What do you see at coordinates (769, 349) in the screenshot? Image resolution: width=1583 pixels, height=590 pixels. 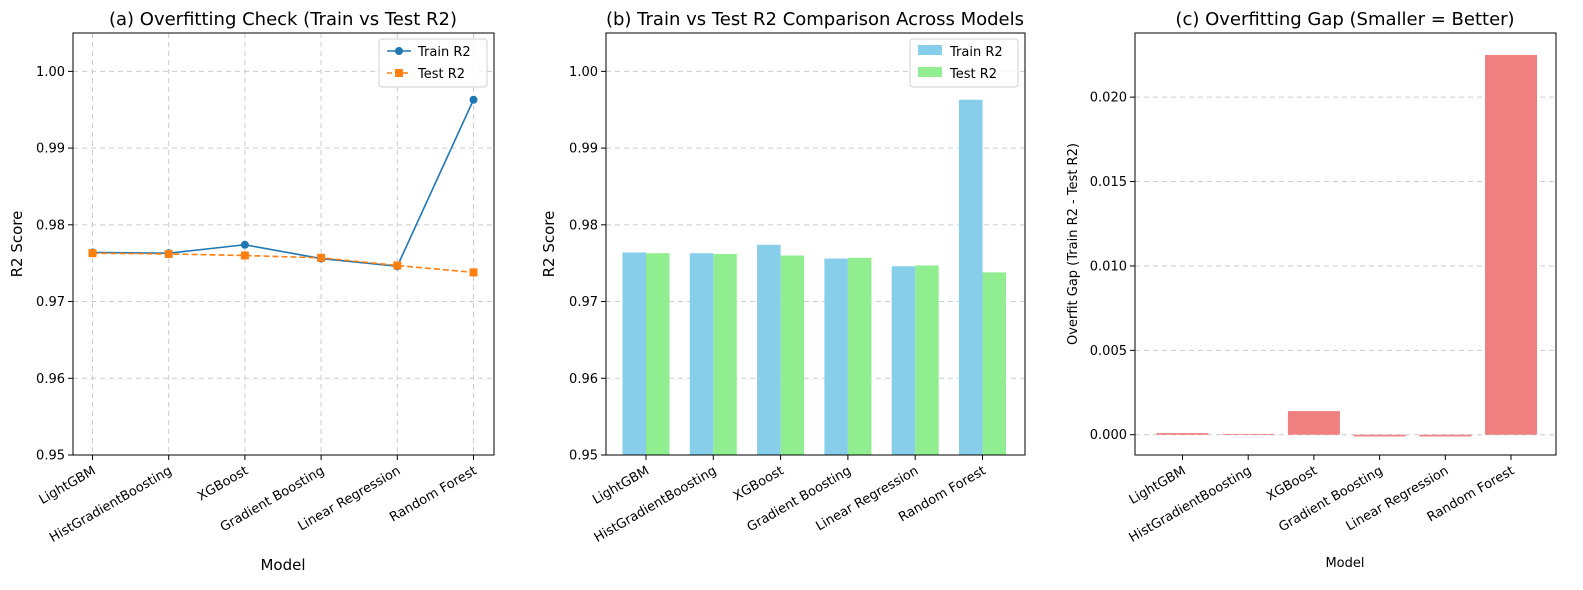 I see `bar-train-r2-xgboost` at bounding box center [769, 349].